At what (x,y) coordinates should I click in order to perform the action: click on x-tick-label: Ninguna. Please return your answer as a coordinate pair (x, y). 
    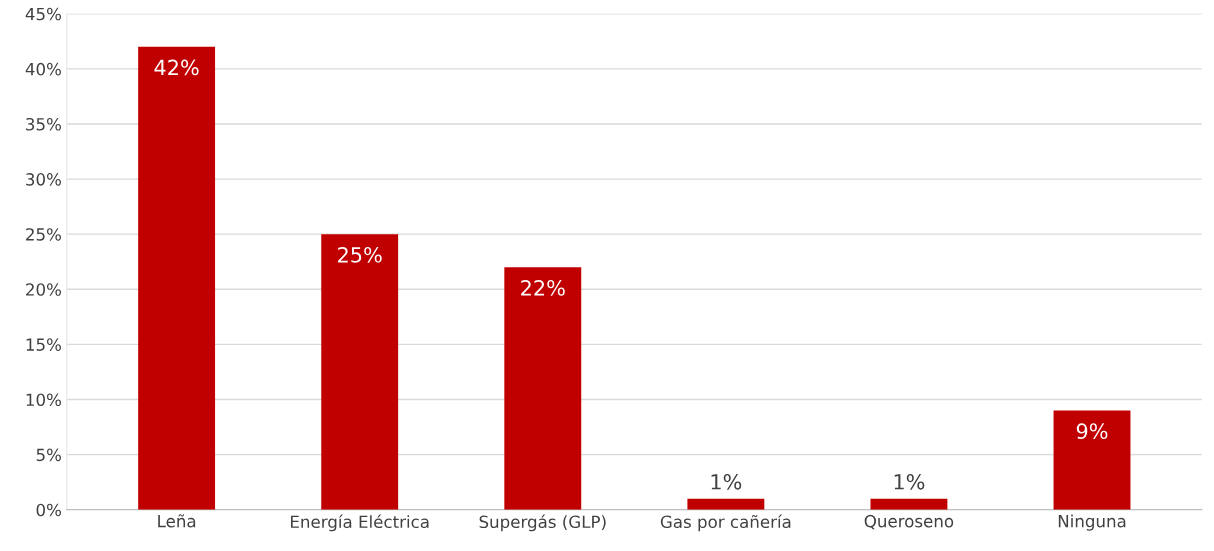
    Looking at the image, I should click on (1092, 522).